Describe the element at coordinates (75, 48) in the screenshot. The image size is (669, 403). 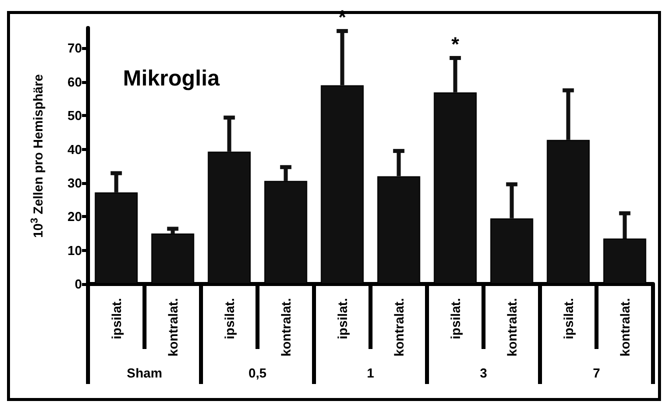
I see `y-tick-label: 70` at that location.